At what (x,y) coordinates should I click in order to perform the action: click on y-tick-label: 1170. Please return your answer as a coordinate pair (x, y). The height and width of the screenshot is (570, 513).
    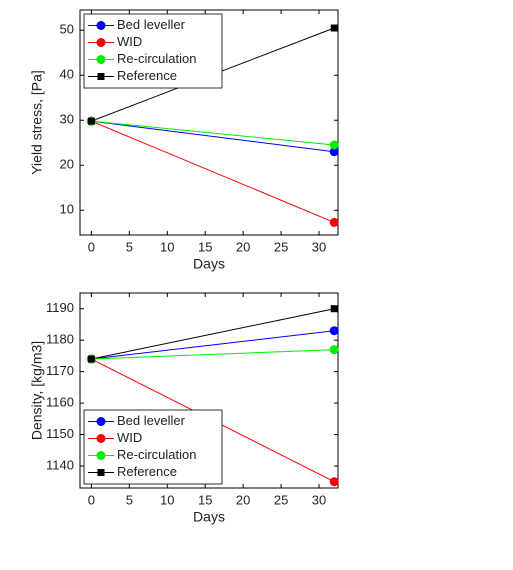
    Looking at the image, I should click on (60, 370).